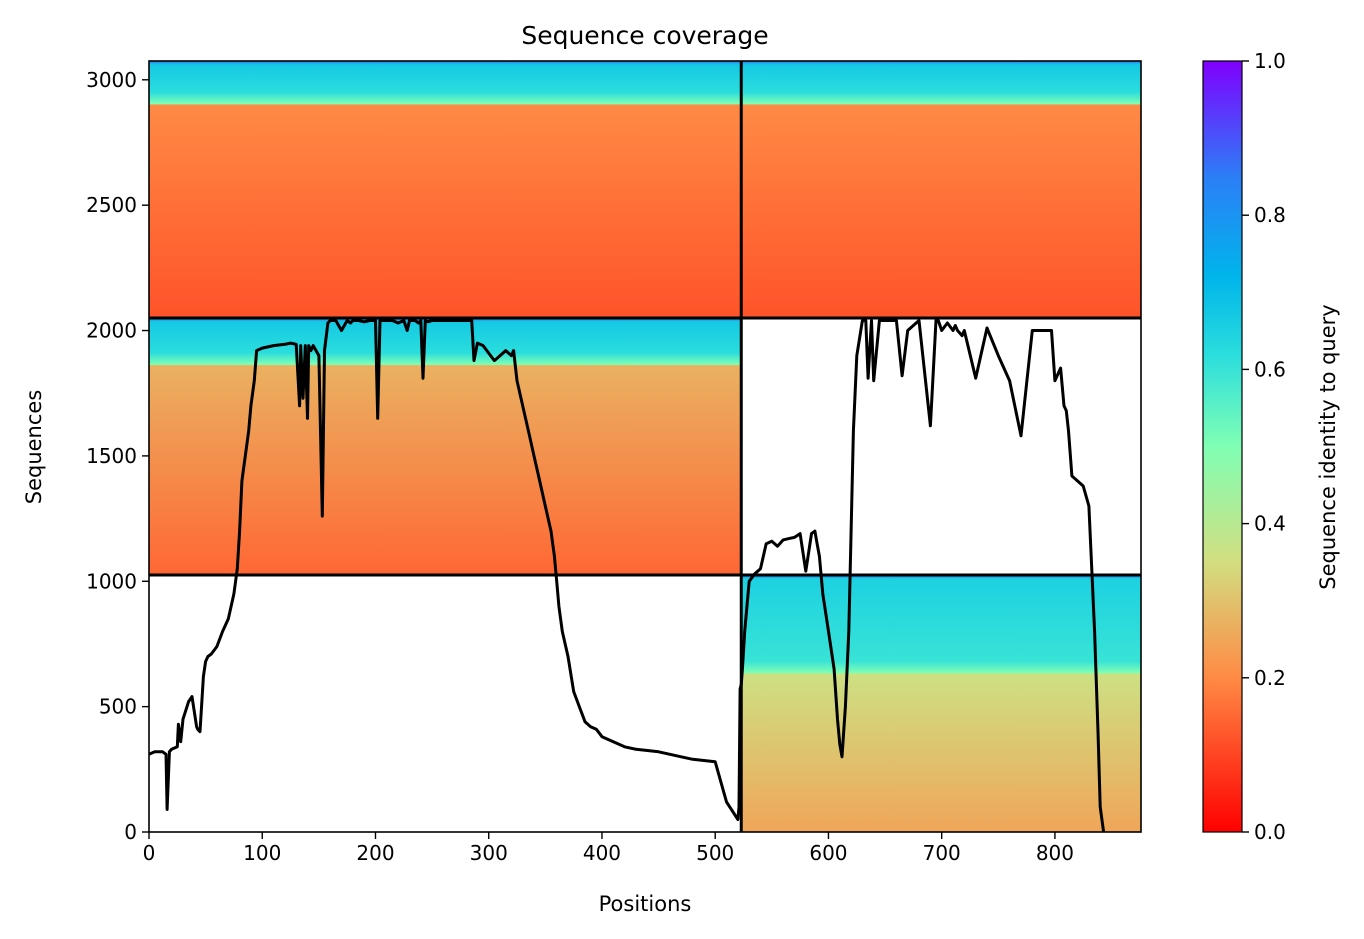 Image resolution: width=1364 pixels, height=939 pixels. What do you see at coordinates (715, 853) in the screenshot?
I see `x-tick-label: 500` at bounding box center [715, 853].